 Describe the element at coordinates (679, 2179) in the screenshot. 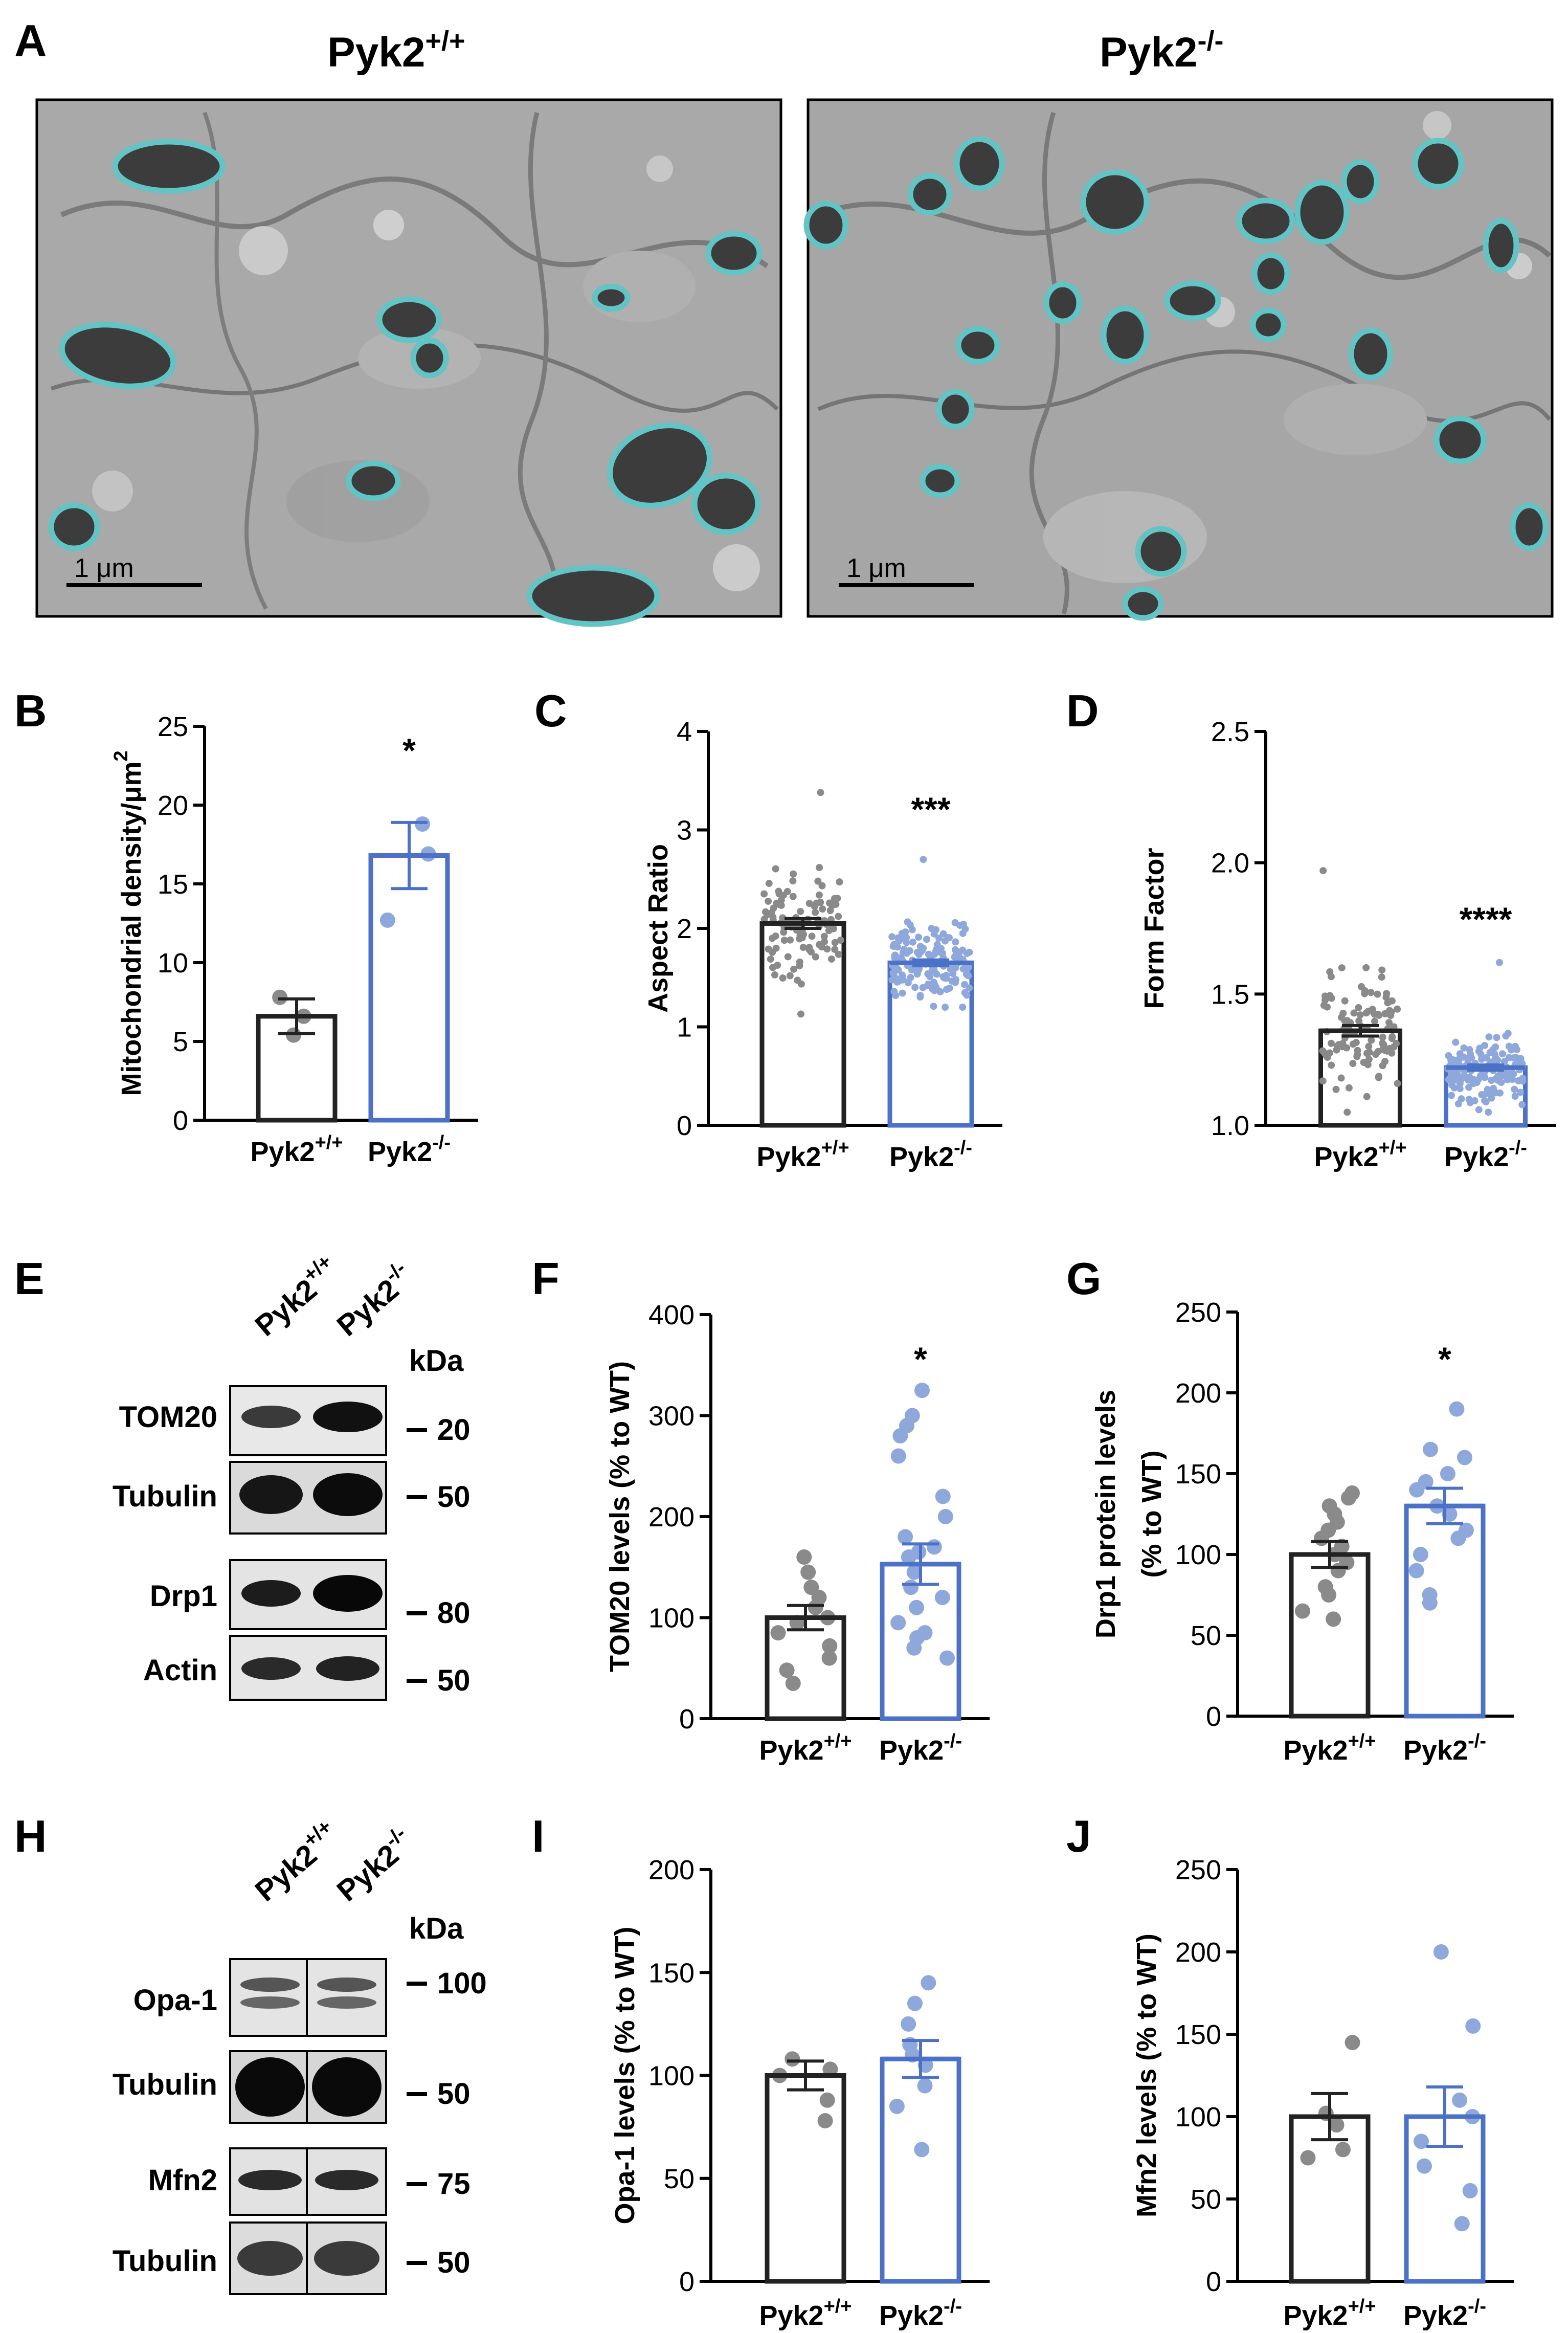

I see `y-tick-label: 50` at that location.